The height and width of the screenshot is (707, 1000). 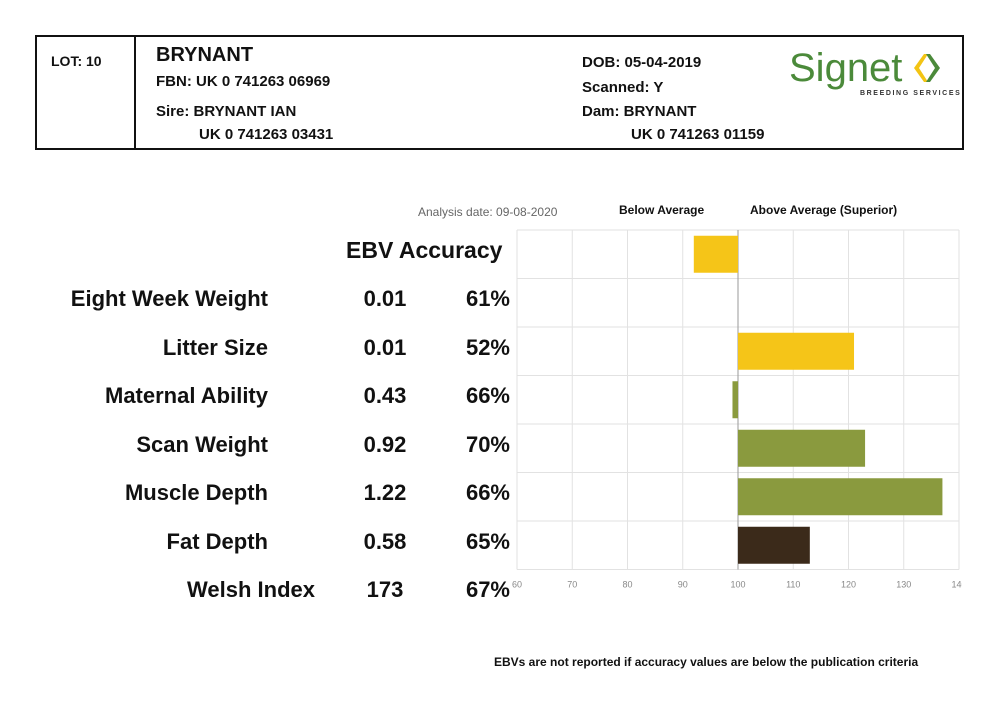 What do you see at coordinates (683, 585) in the screenshot?
I see `x-tick-label: 90` at bounding box center [683, 585].